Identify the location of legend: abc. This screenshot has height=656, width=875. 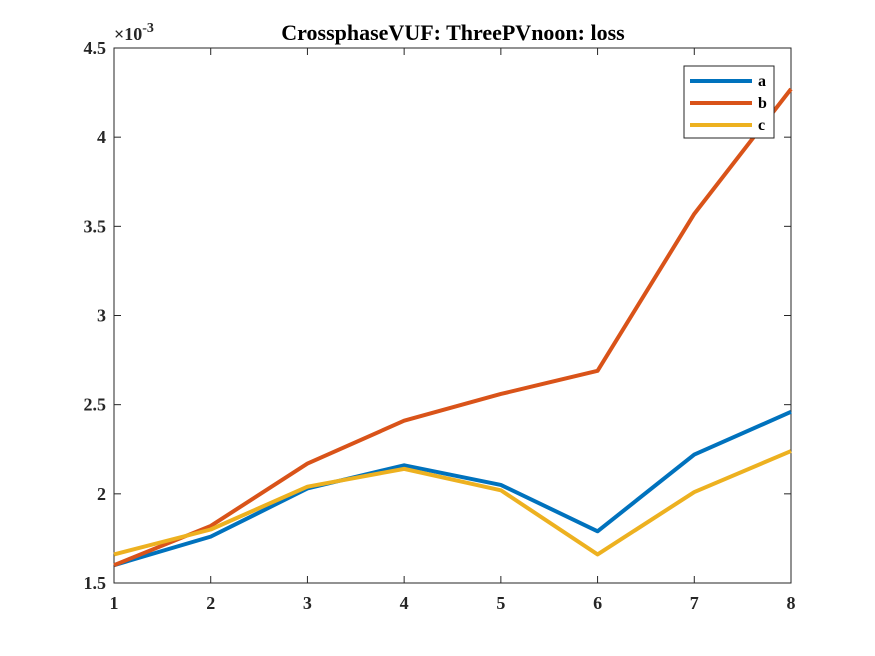
(729, 102).